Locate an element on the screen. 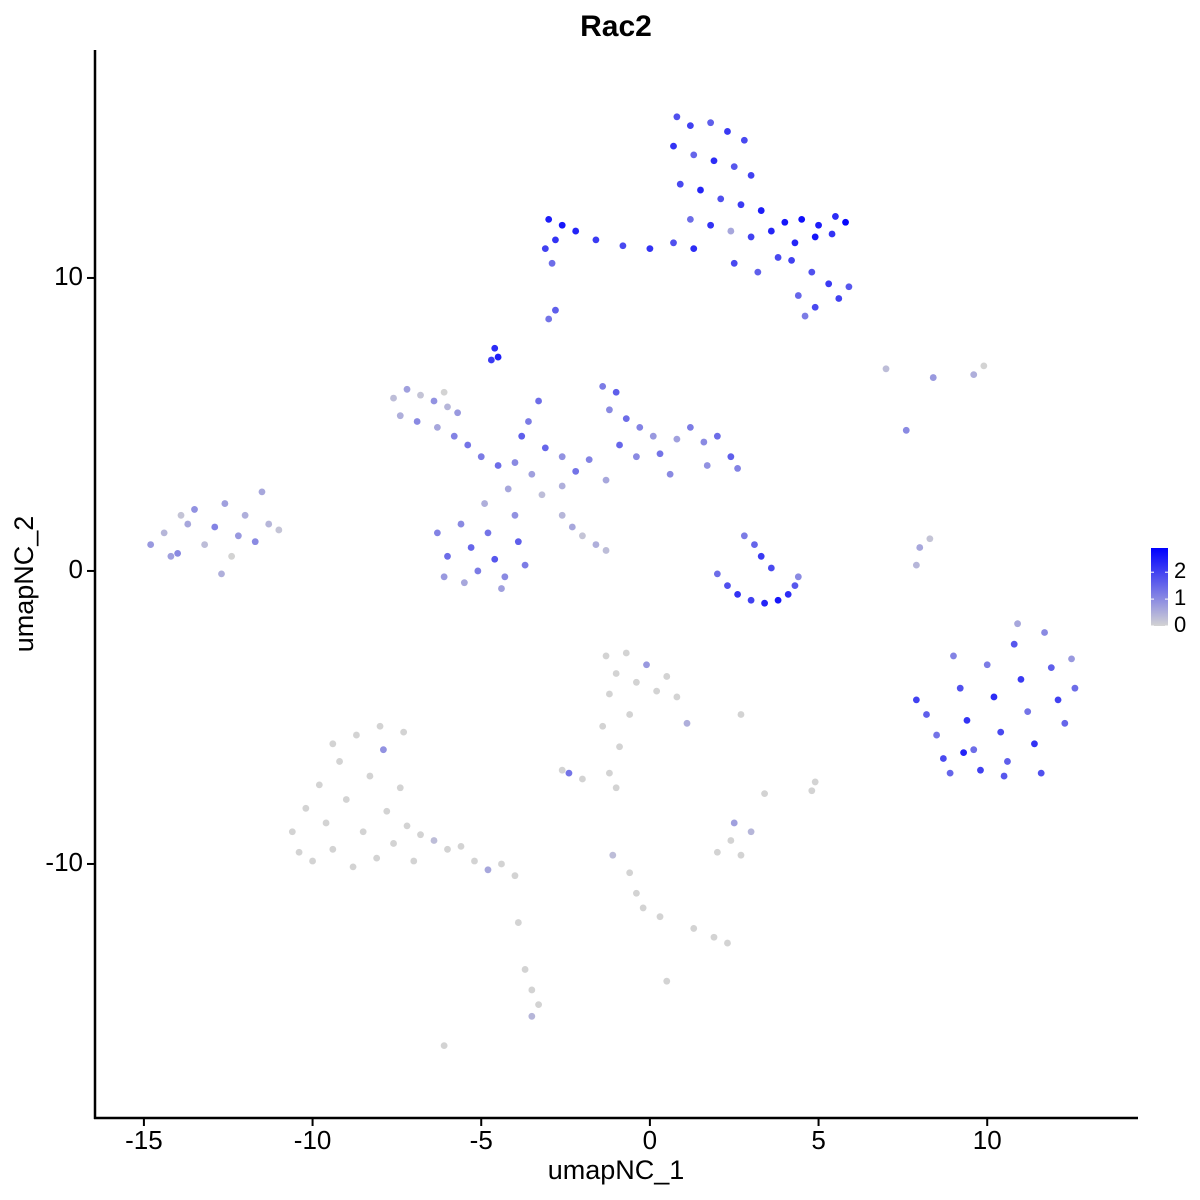  colorbar is located at coordinates (1159, 587).